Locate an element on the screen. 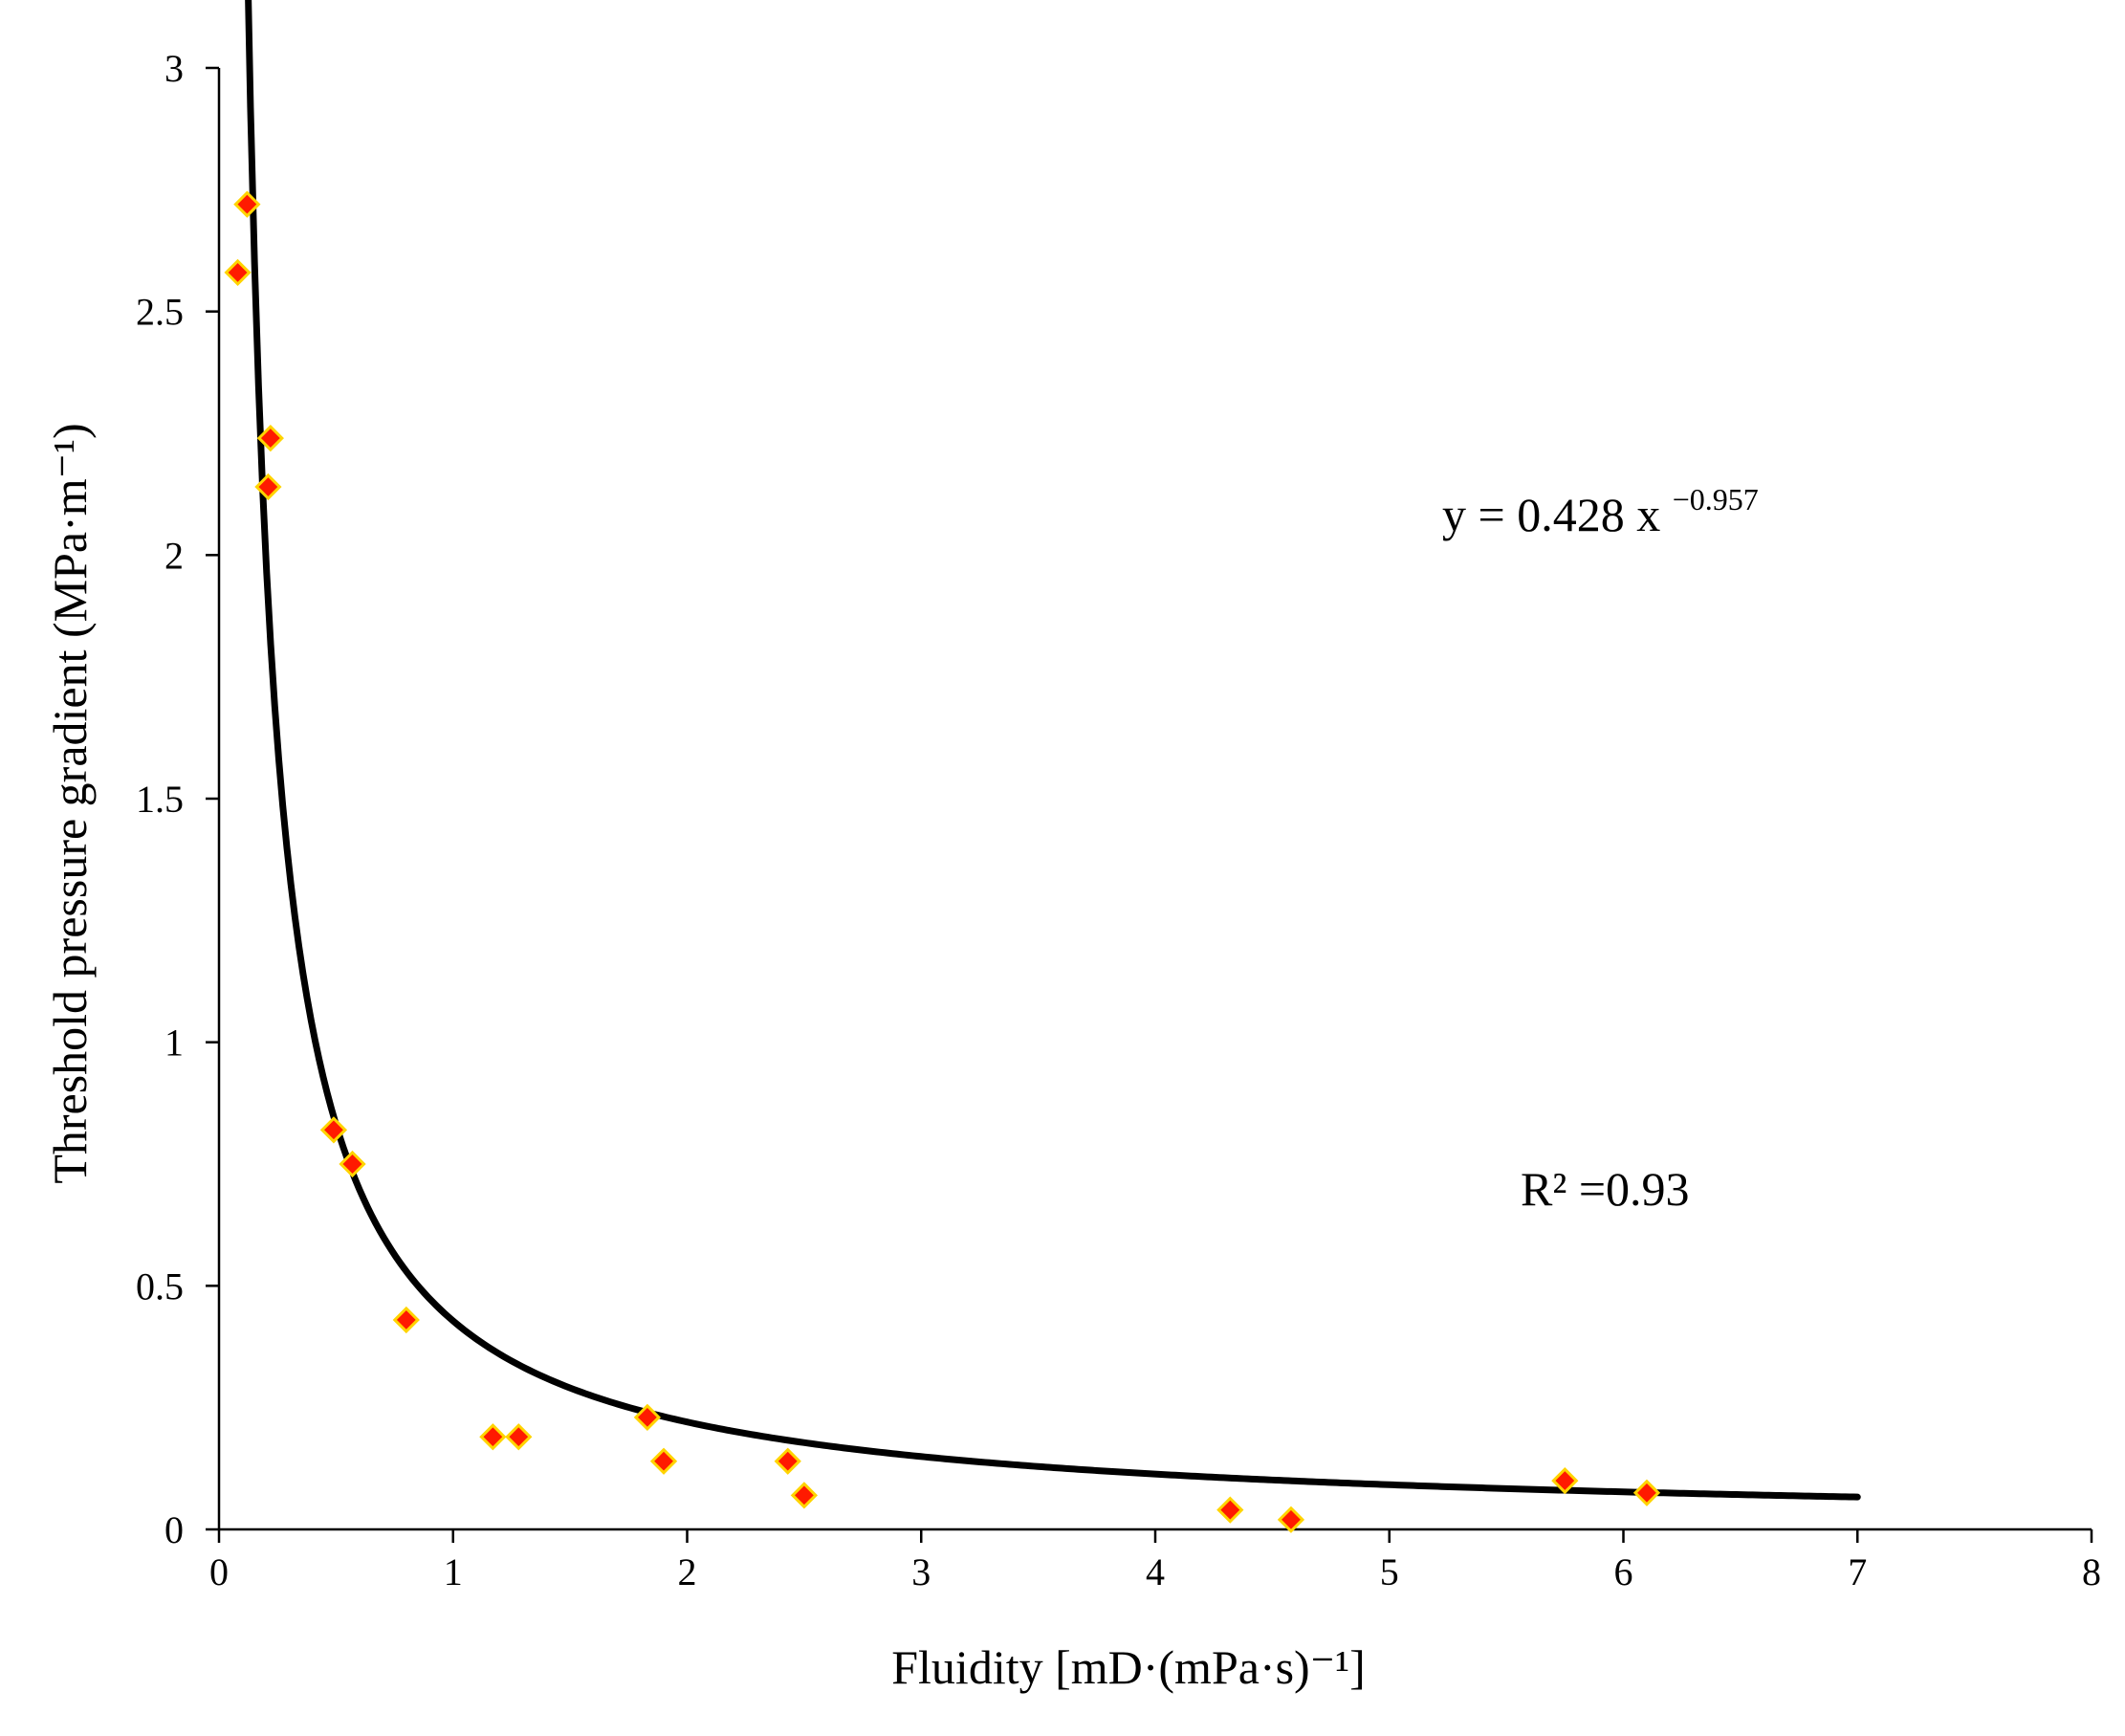 The height and width of the screenshot is (1736, 2125). equation-main: y = 0.428 x is located at coordinates (1551, 514).